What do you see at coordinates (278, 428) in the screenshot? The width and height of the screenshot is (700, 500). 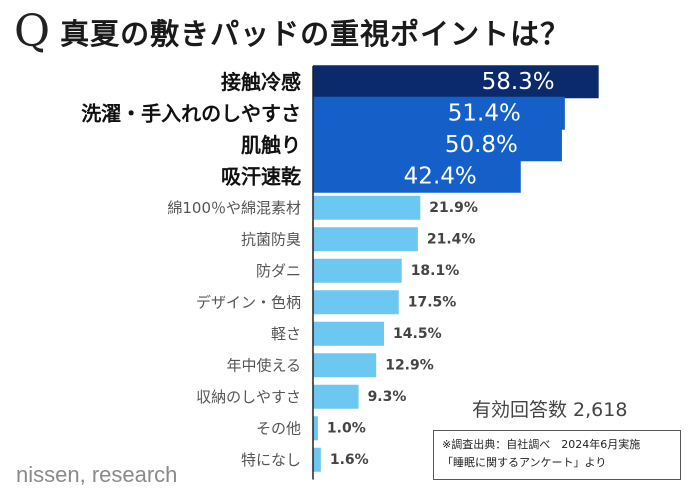 I see `category-label-12: その他` at bounding box center [278, 428].